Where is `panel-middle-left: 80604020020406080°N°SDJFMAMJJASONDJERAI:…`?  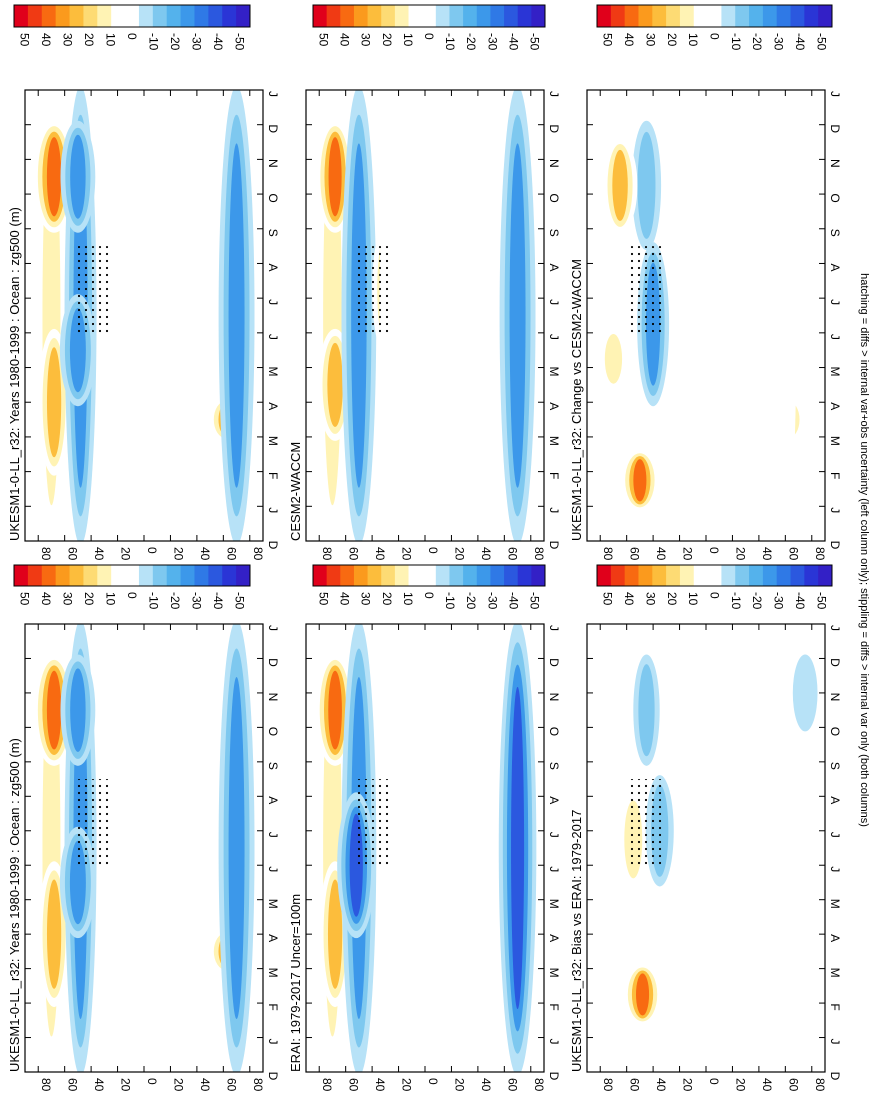
panel-middle-left: 80604020020406080°N°SDJFMAMJJASONDJERAI:… is located at coordinates (424, 828).